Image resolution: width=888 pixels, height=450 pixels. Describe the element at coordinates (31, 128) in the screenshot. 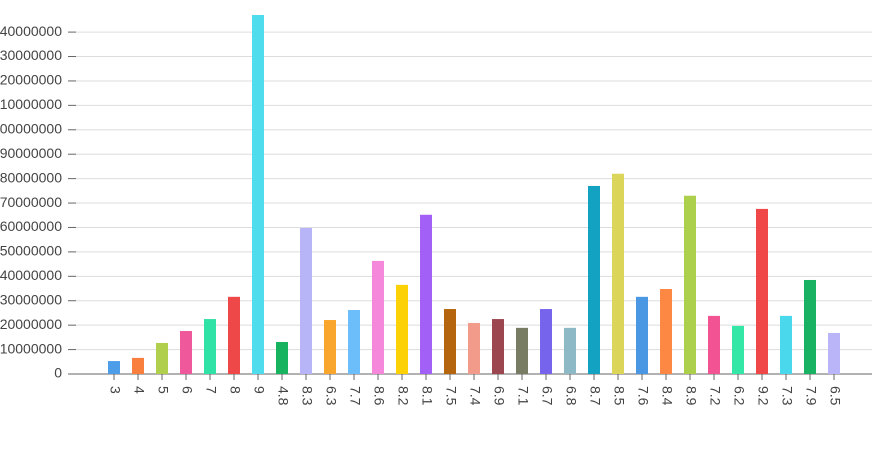

I see `y-tick-label: 100000000` at that location.